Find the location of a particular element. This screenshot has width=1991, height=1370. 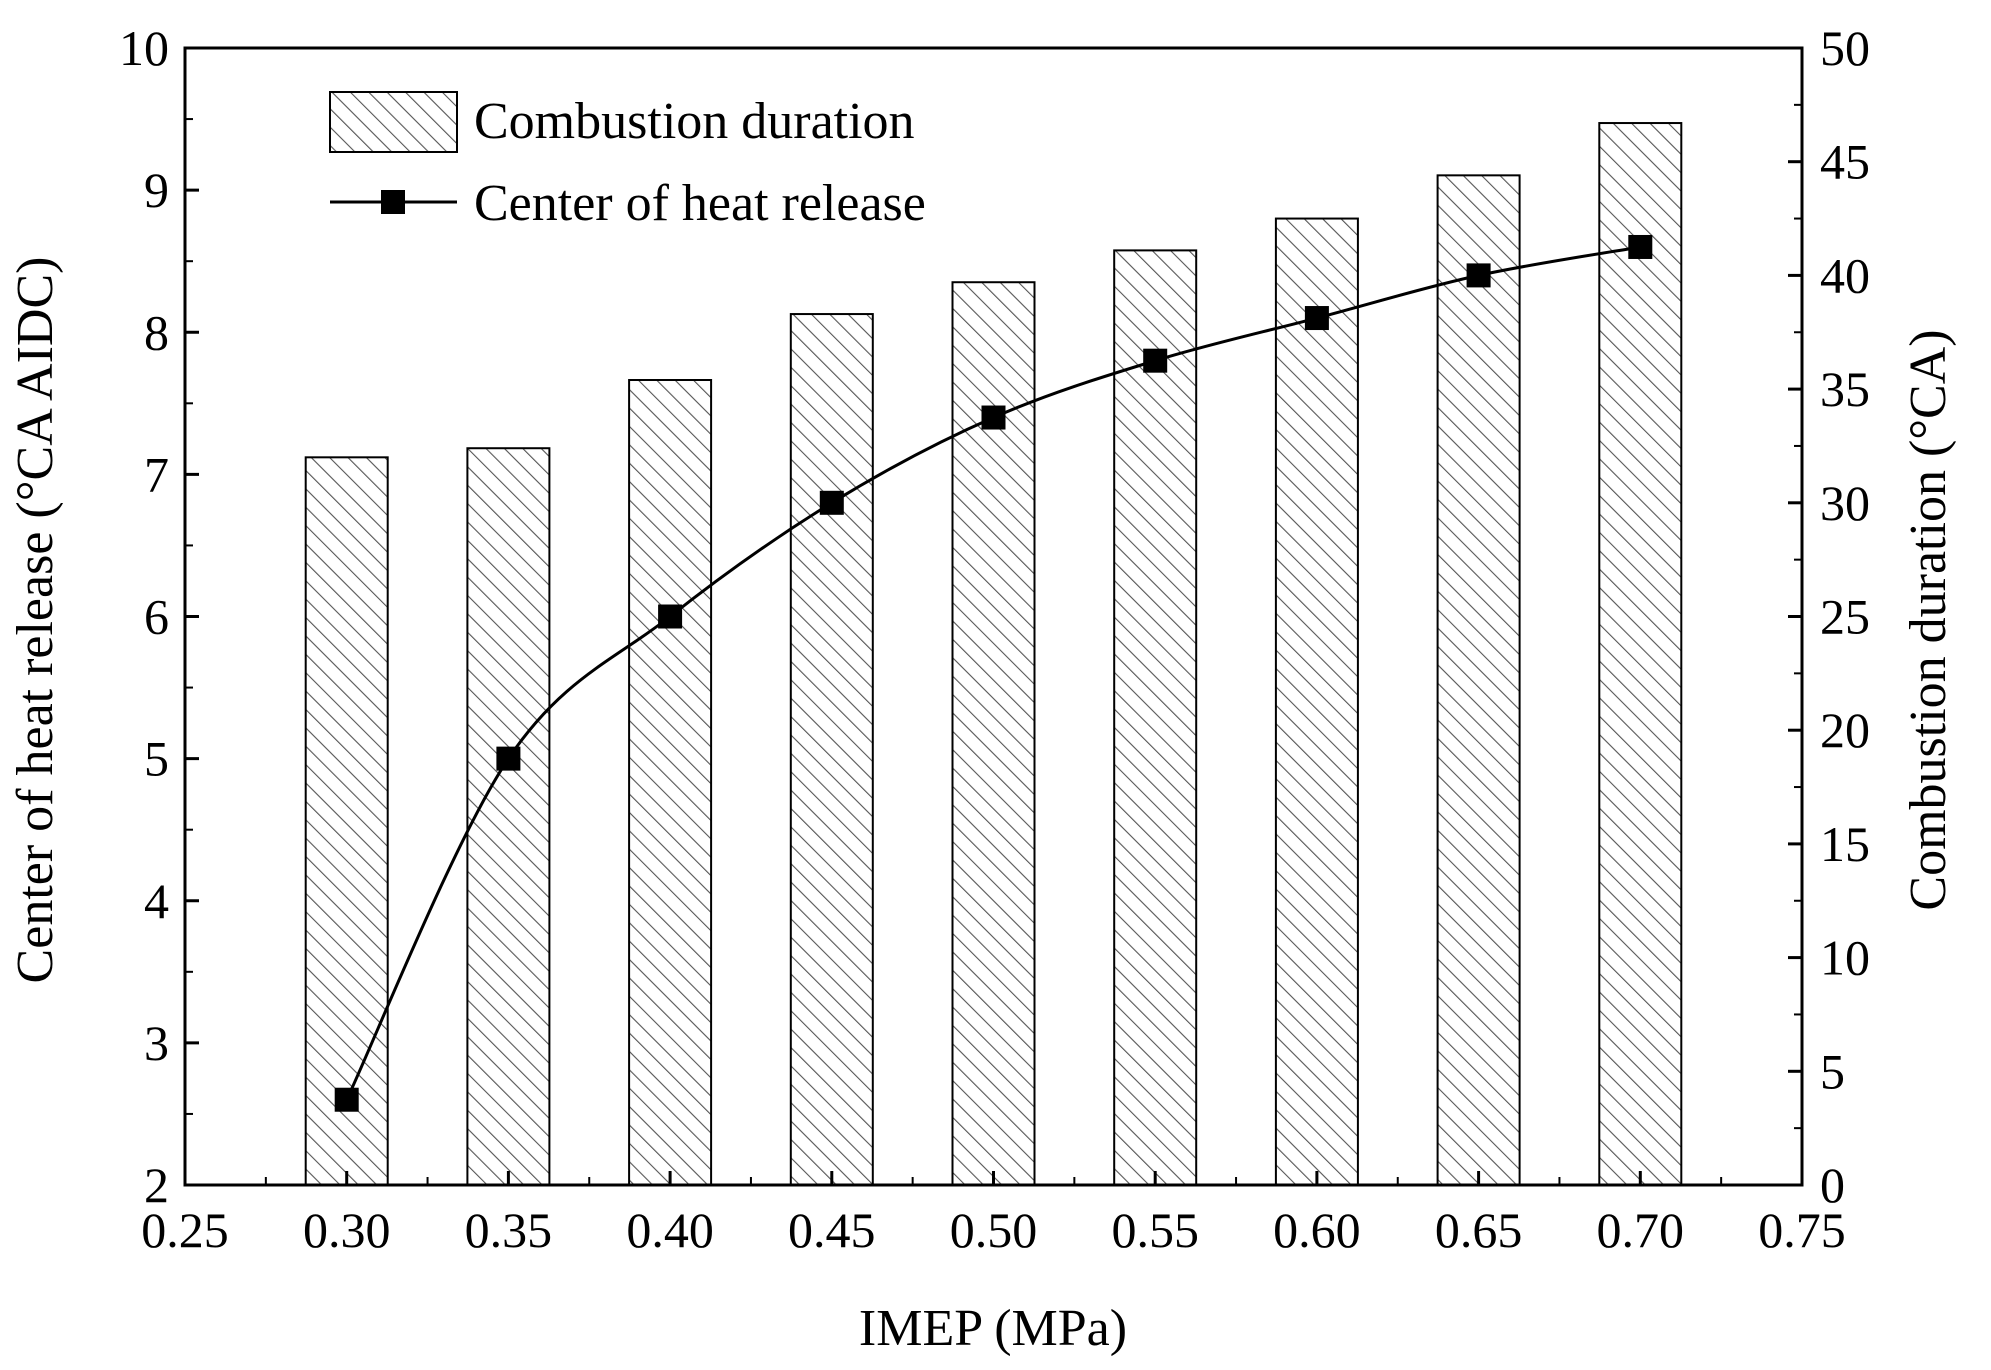

x-tick-label-10: 0.75 is located at coordinates (1802, 1230).